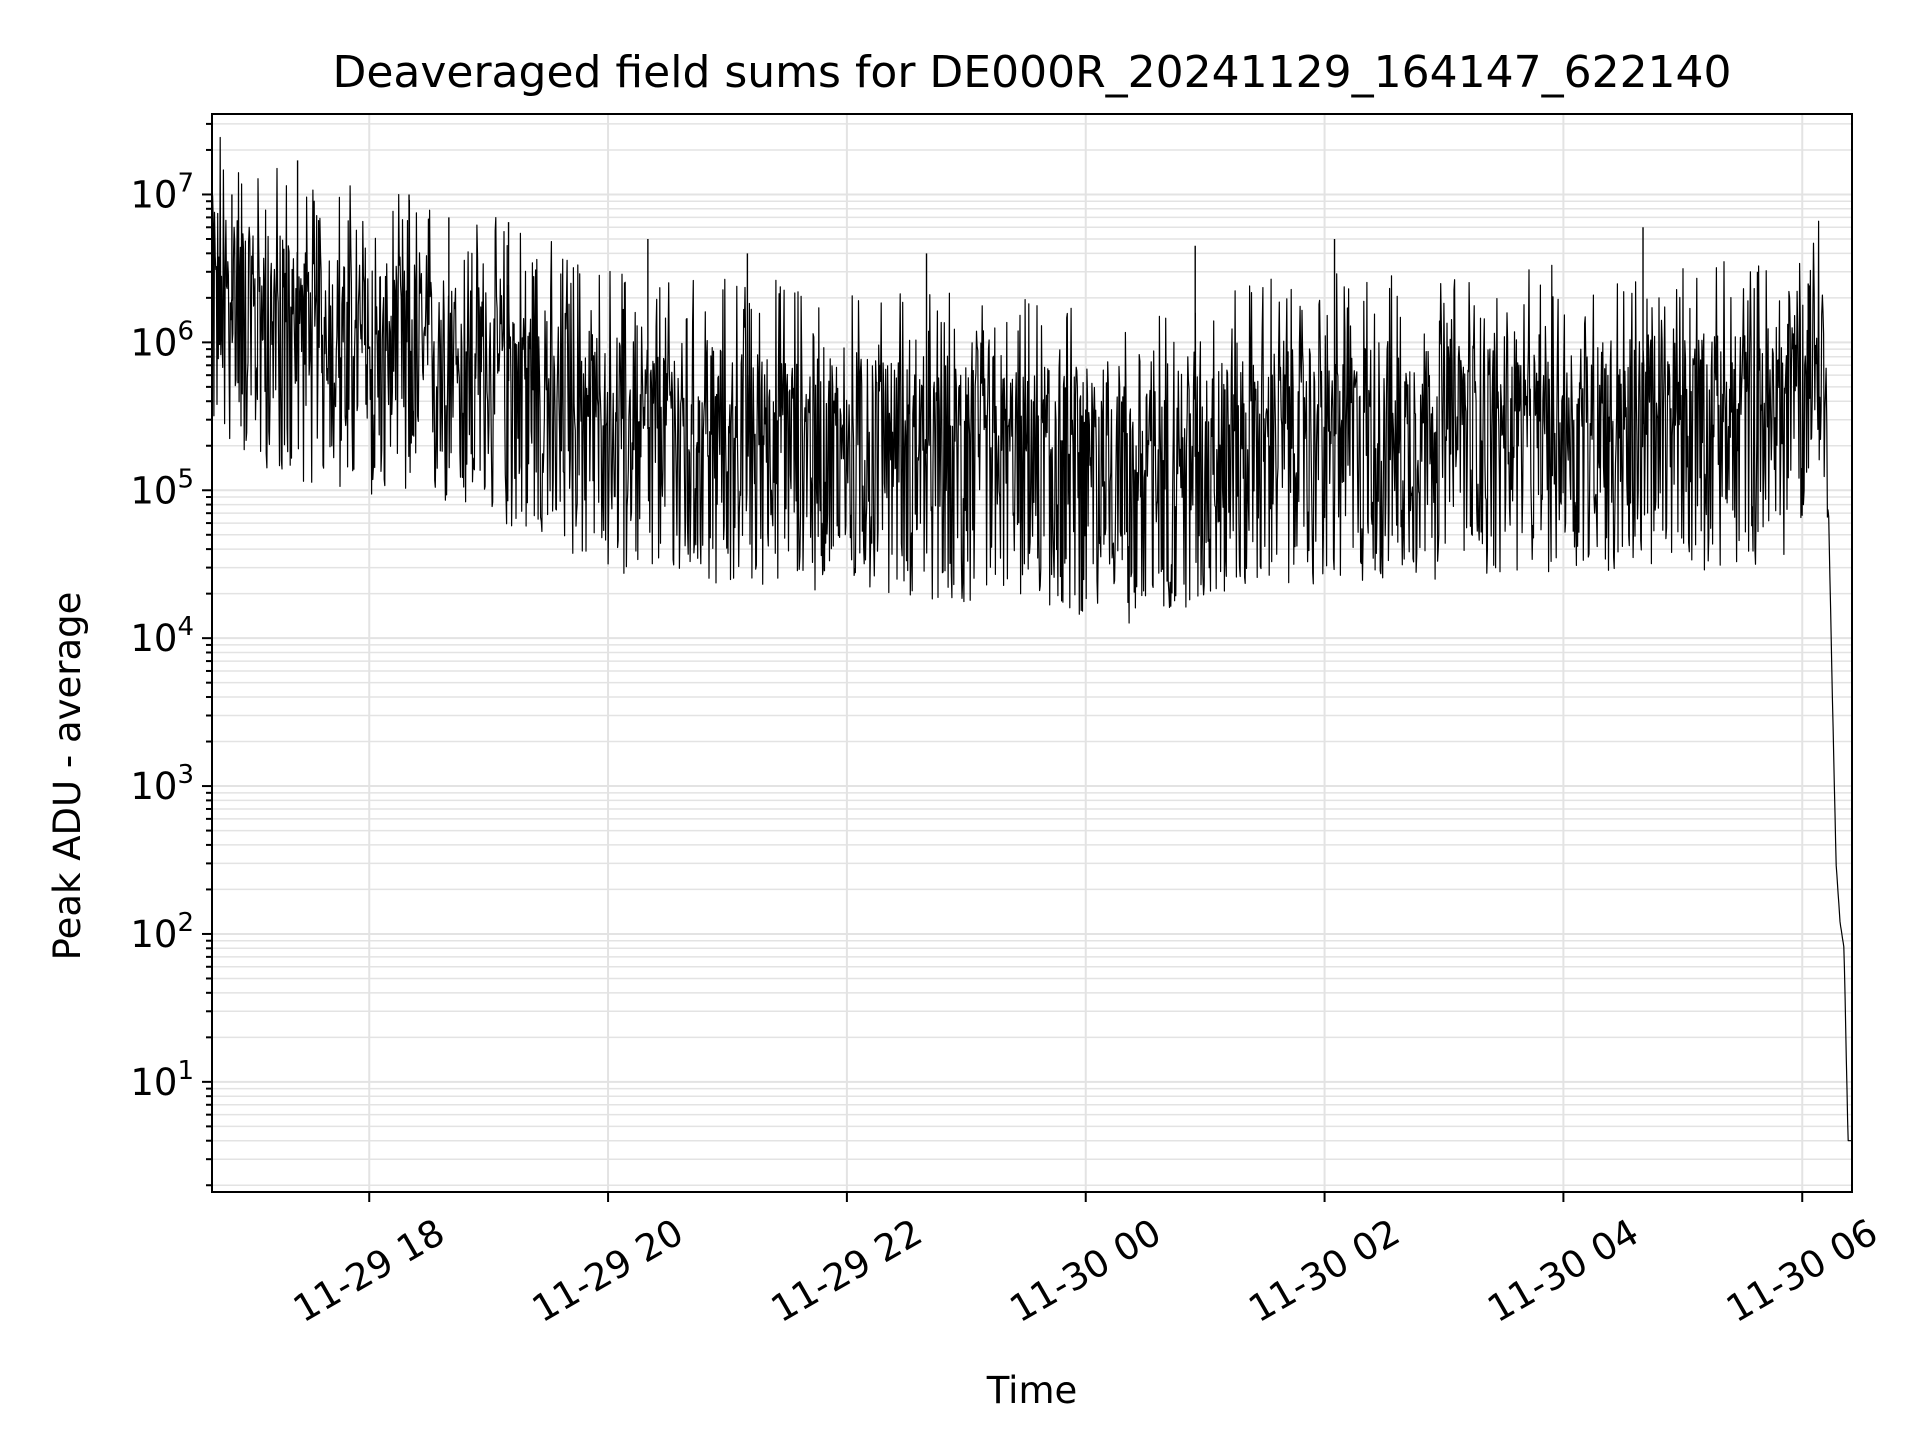 The image size is (1920, 1440). I want to click on y-tick-exponent: 2, so click(185, 923).